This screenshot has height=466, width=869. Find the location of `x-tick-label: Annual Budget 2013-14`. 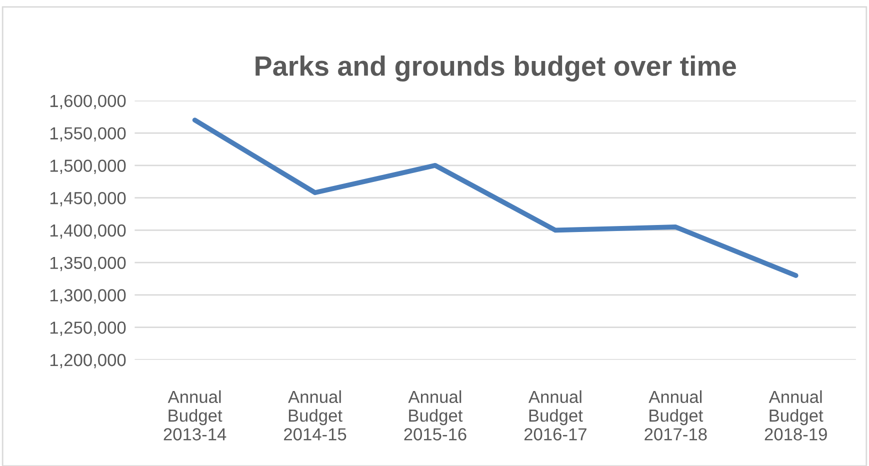

x-tick-label: Annual Budget 2013-14 is located at coordinates (195, 415).